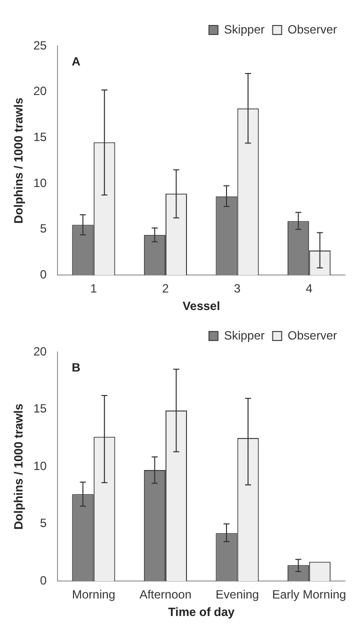  Describe the element at coordinates (166, 289) in the screenshot. I see `x-tick-label: 2` at that location.